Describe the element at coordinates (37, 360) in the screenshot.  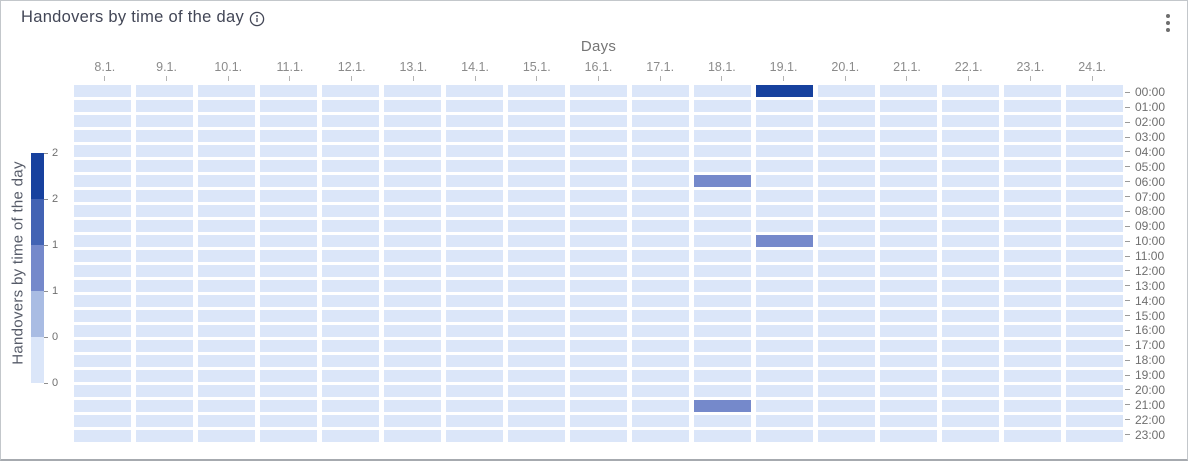
I see `color-legend-segment` at that location.